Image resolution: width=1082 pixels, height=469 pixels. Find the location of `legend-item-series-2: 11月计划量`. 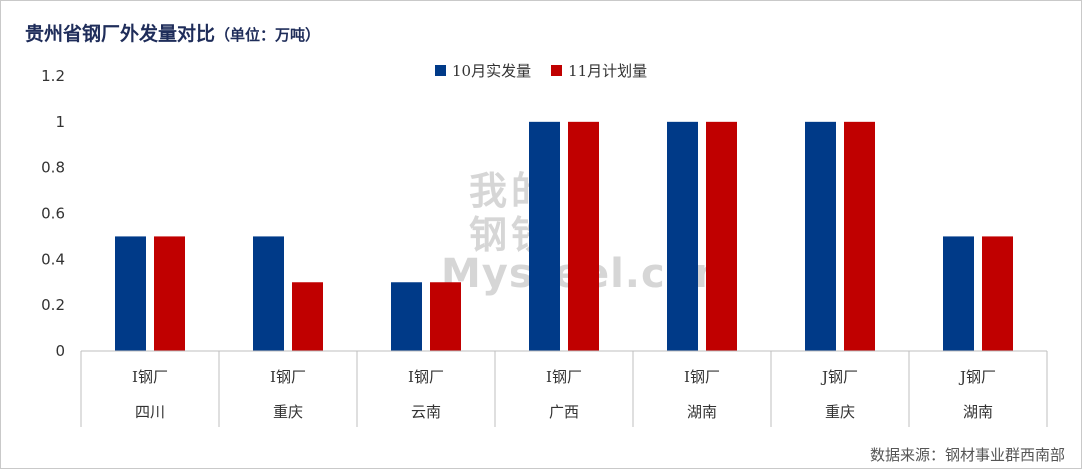

legend-item-series-2: 11月计划量 is located at coordinates (599, 70).